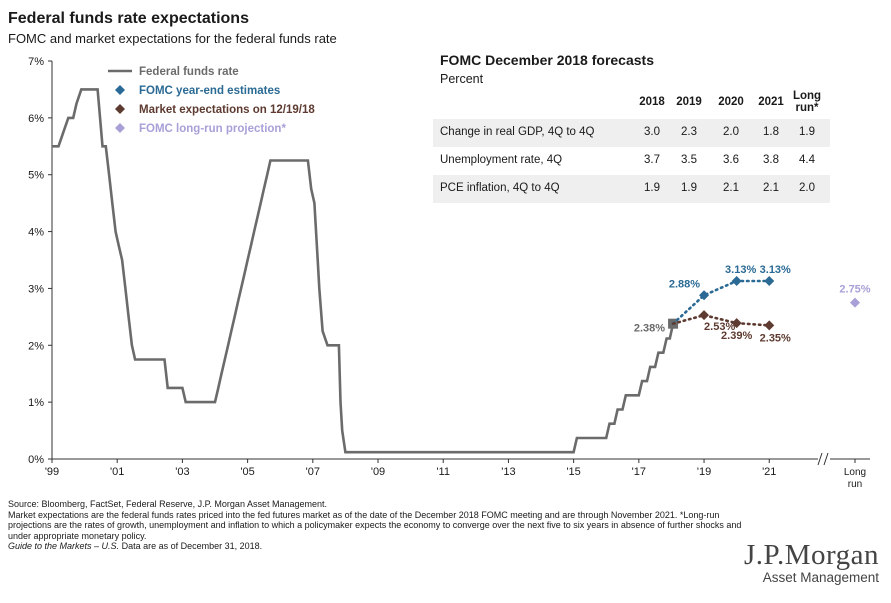 Image resolution: width=891 pixels, height=603 pixels. What do you see at coordinates (855, 484) in the screenshot?
I see `x-tick-label-run: run` at bounding box center [855, 484].